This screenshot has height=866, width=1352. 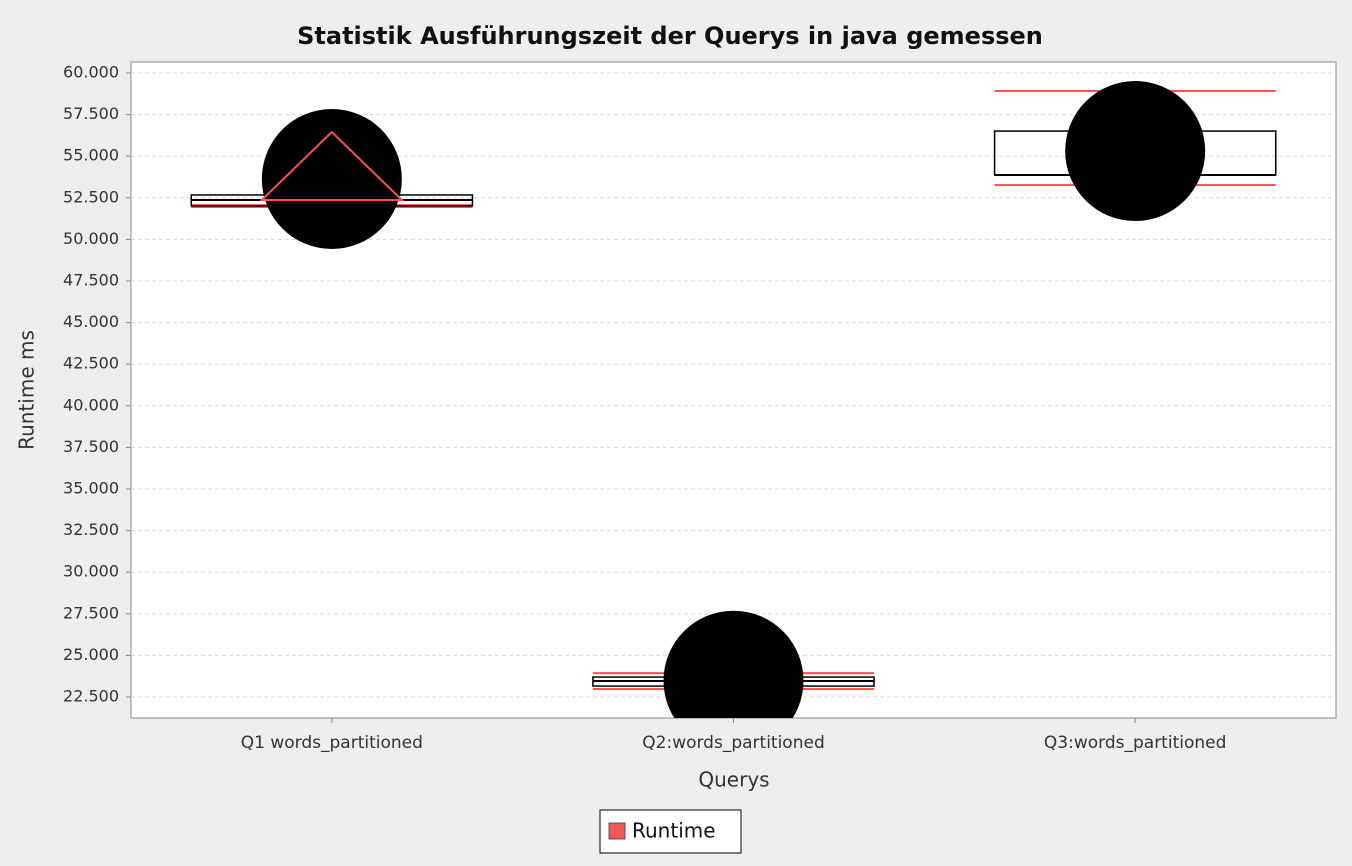 What do you see at coordinates (91, 113) in the screenshot?
I see `y-tick-label: 57.500` at bounding box center [91, 113].